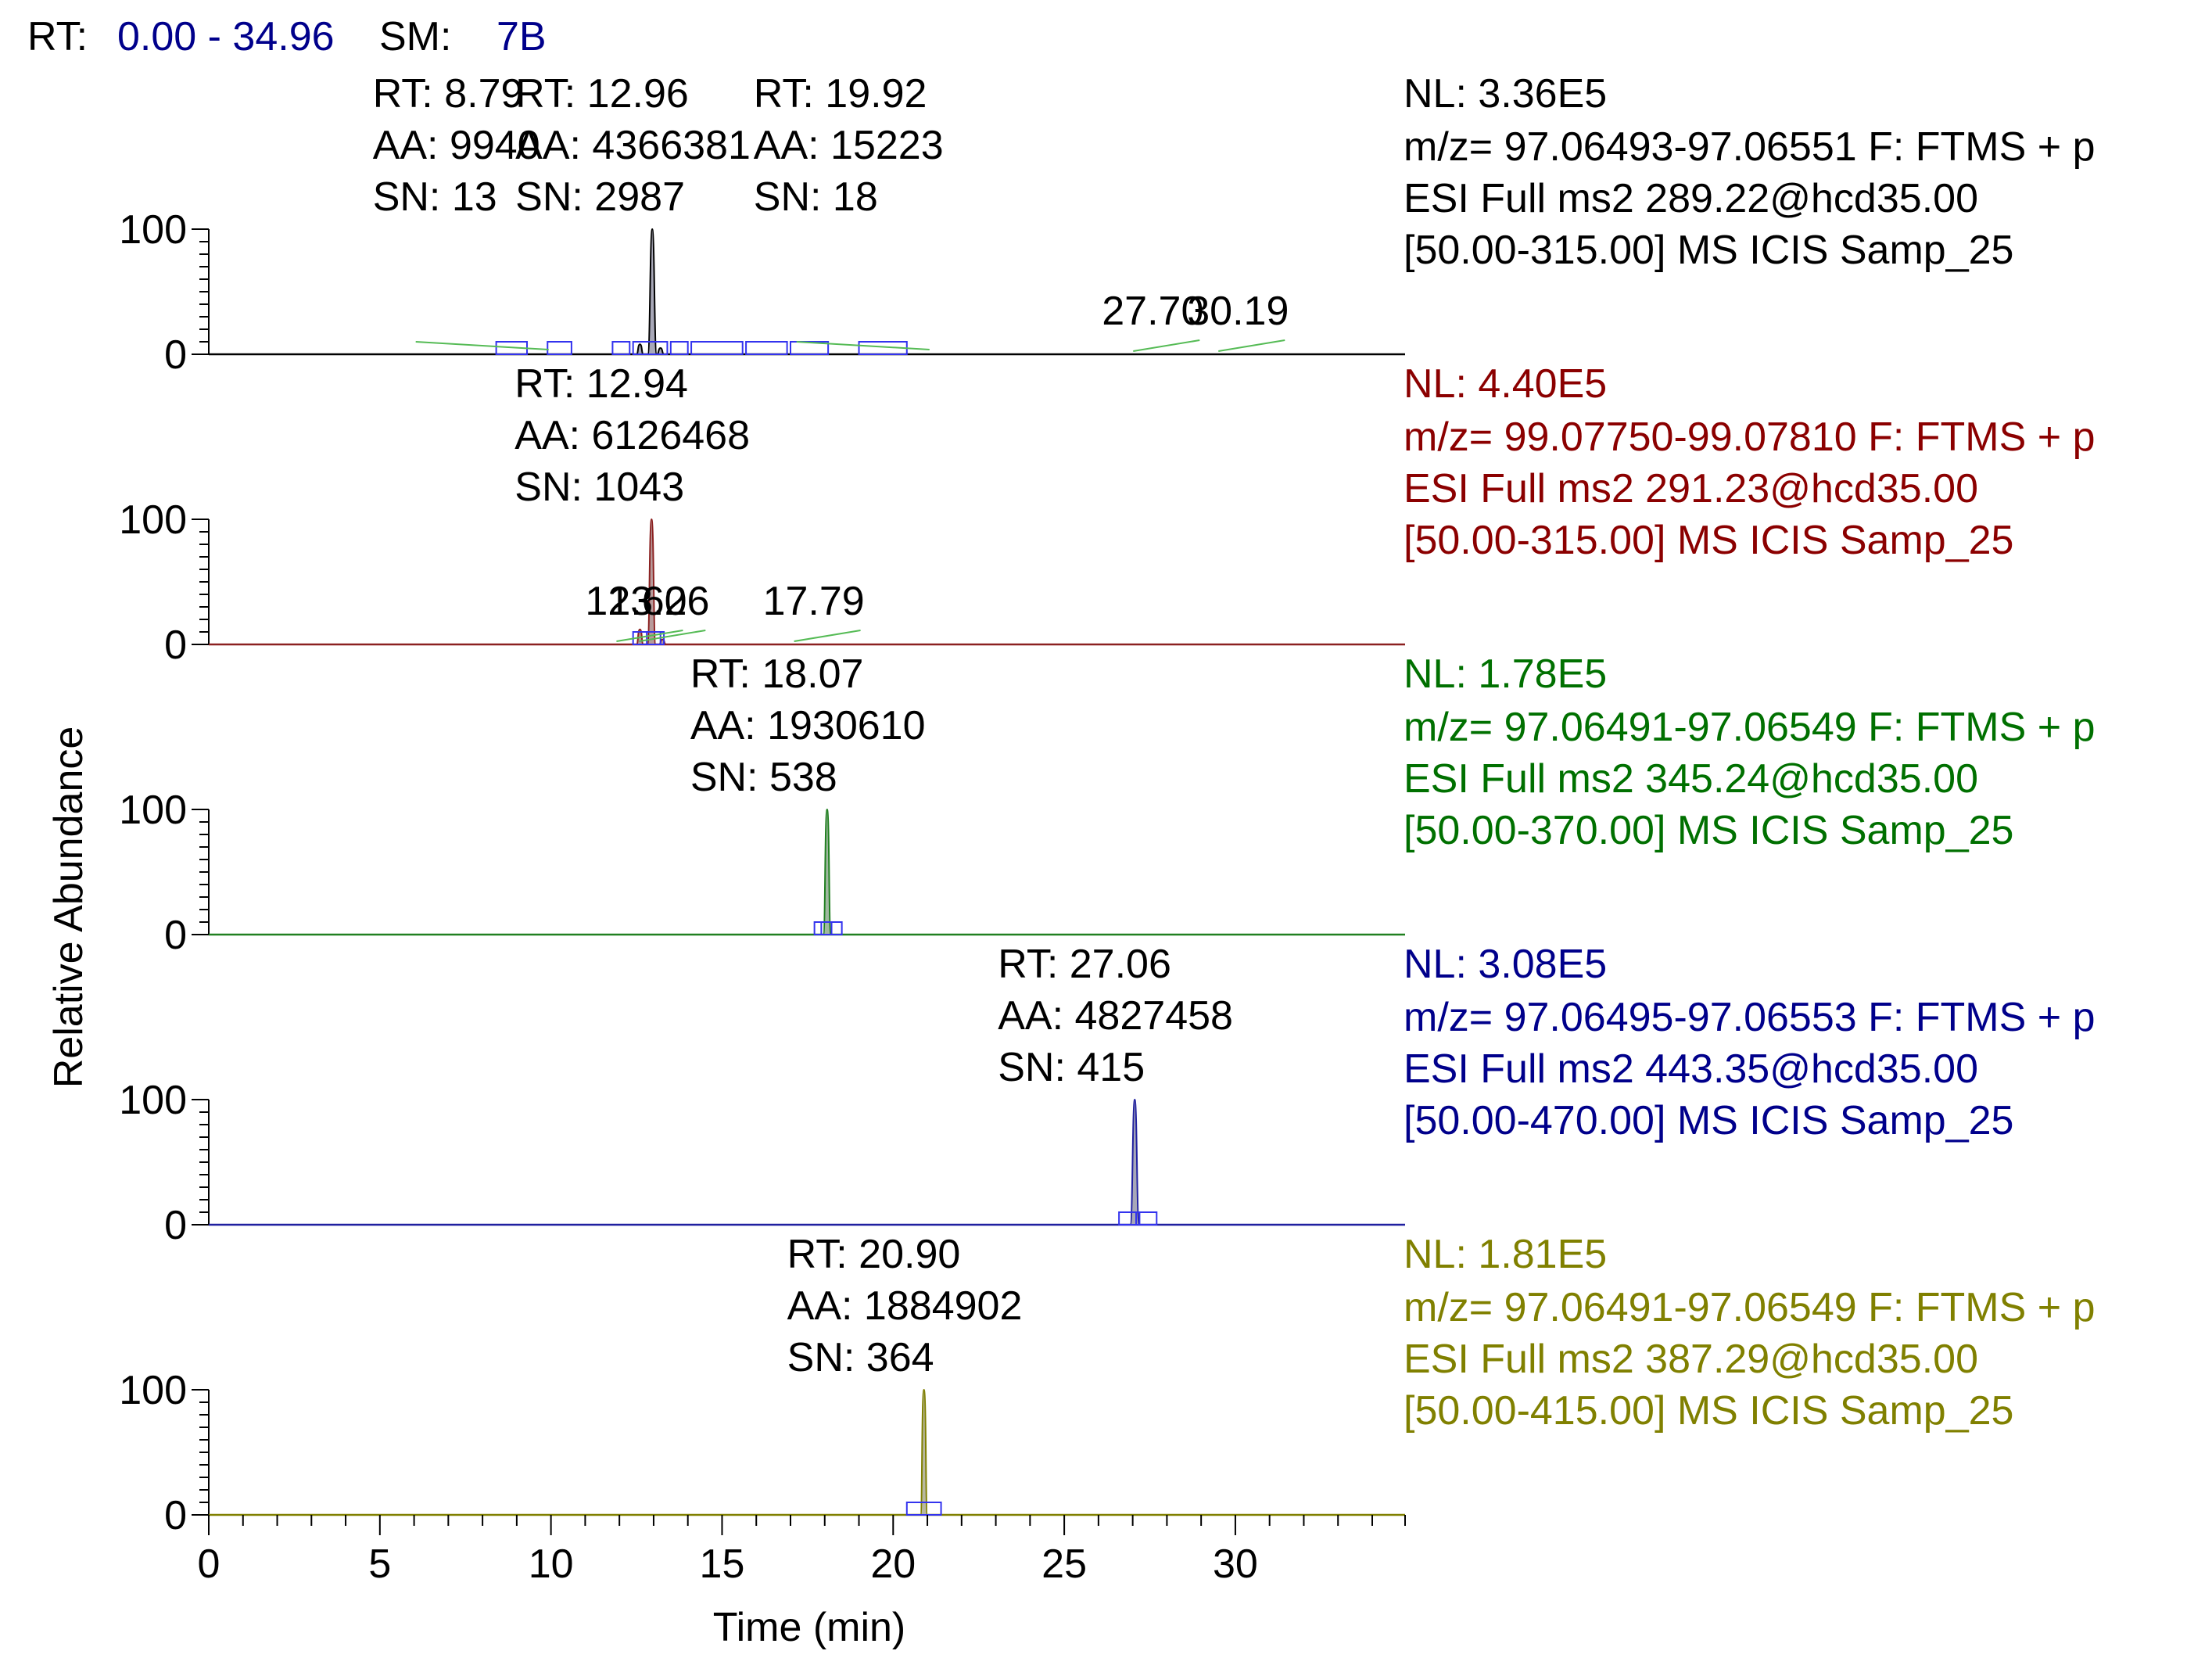 The image size is (2212, 1658). What do you see at coordinates (722, 1564) in the screenshot?
I see `x-tick-label: 15` at bounding box center [722, 1564].